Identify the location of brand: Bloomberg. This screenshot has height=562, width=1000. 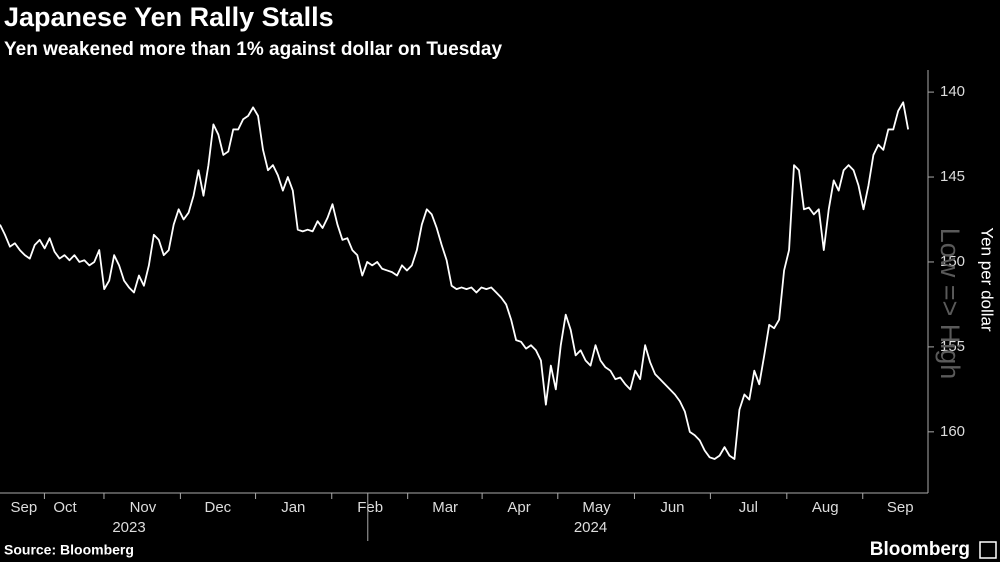
(920, 549).